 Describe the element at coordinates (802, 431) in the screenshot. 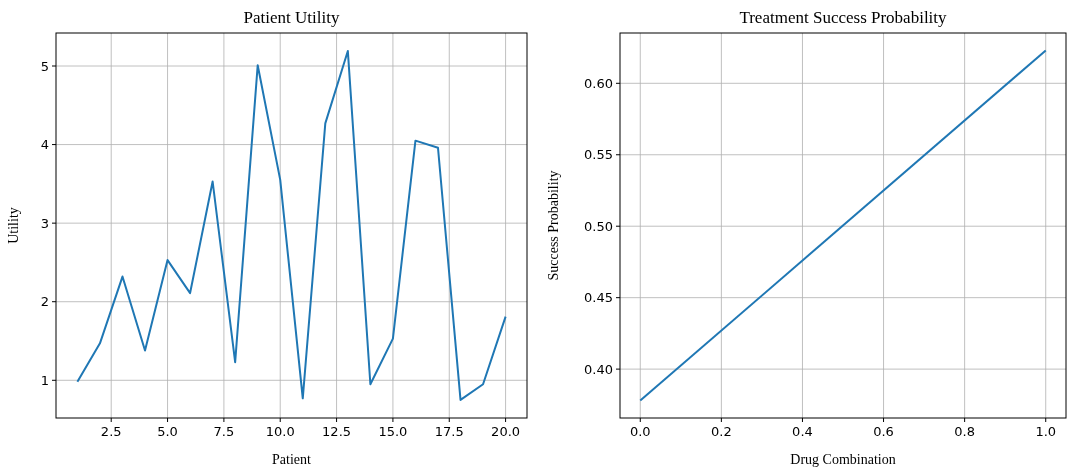

I see `x-tick-label: 0.4` at that location.